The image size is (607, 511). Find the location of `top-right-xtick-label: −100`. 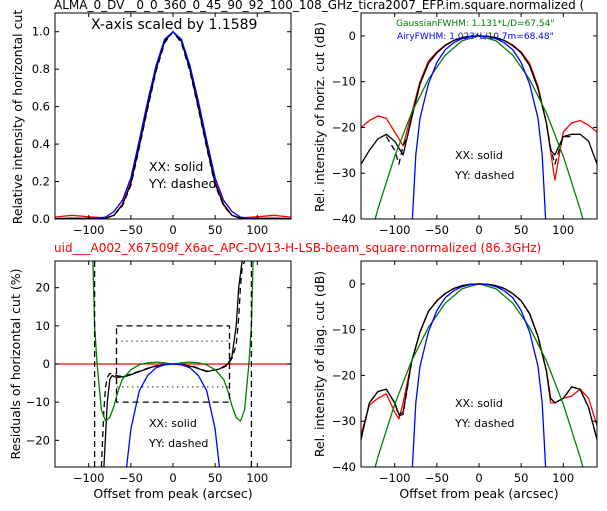

top-right-xtick-label: −100 is located at coordinates (395, 230).